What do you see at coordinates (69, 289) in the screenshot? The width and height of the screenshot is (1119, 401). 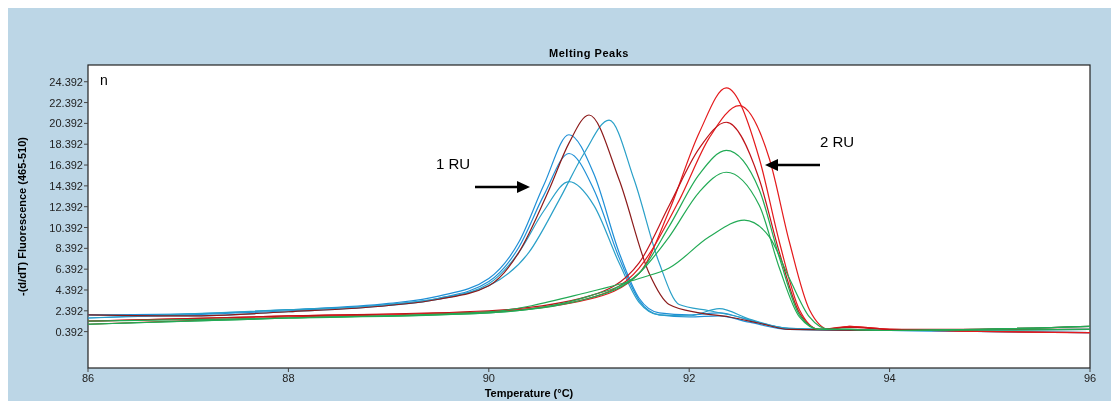 I see `y-tick-label: 4.392` at bounding box center [69, 289].